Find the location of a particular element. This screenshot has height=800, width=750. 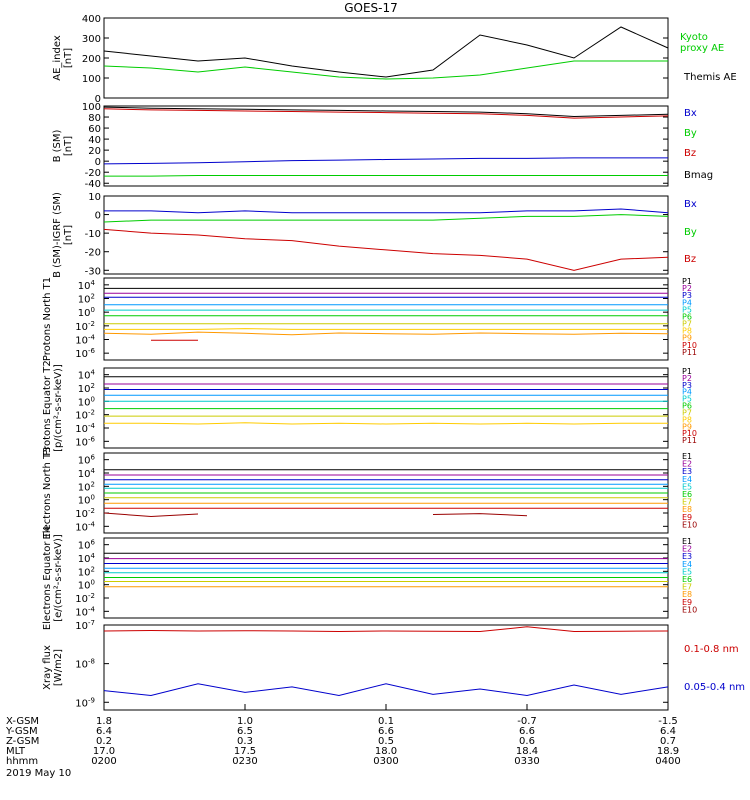

x-axis-row-value: 0.7 is located at coordinates (668, 741).